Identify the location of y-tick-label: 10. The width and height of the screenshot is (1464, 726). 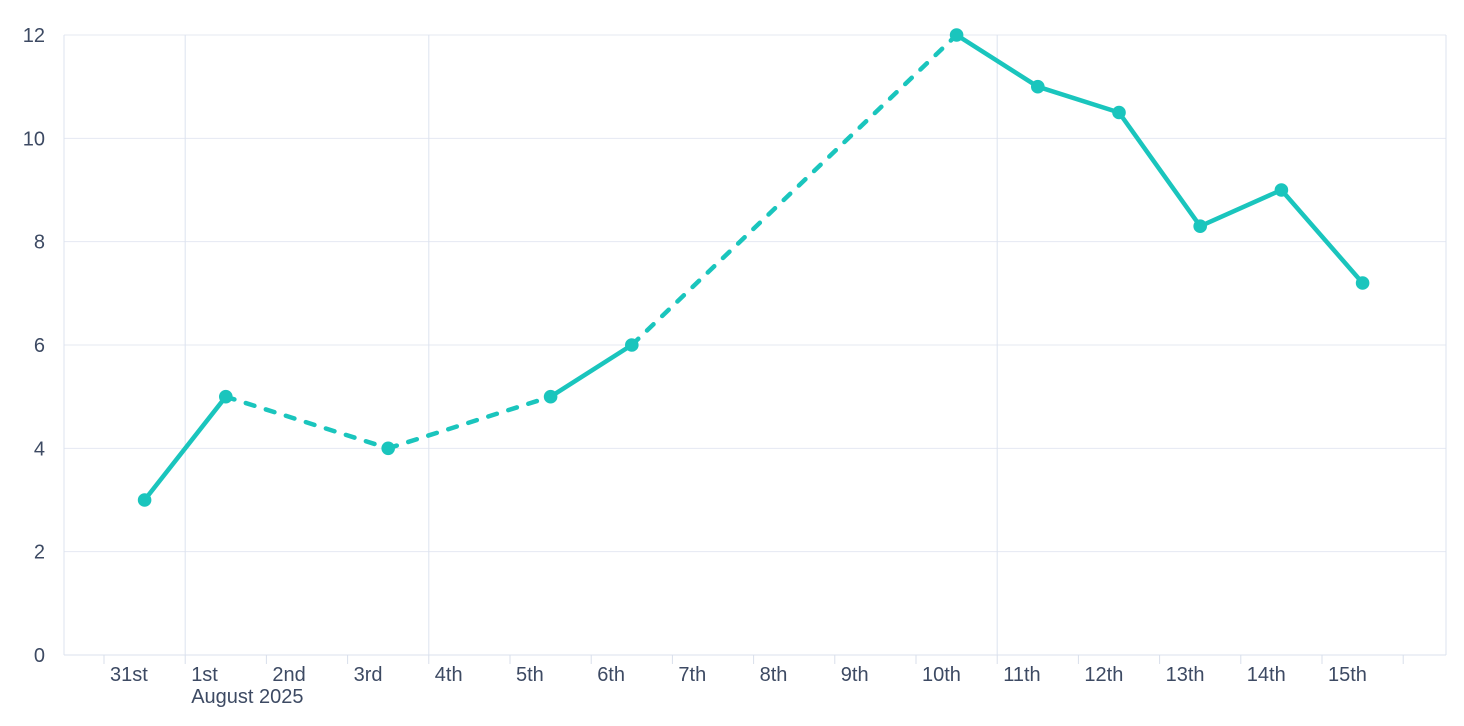
(34, 139).